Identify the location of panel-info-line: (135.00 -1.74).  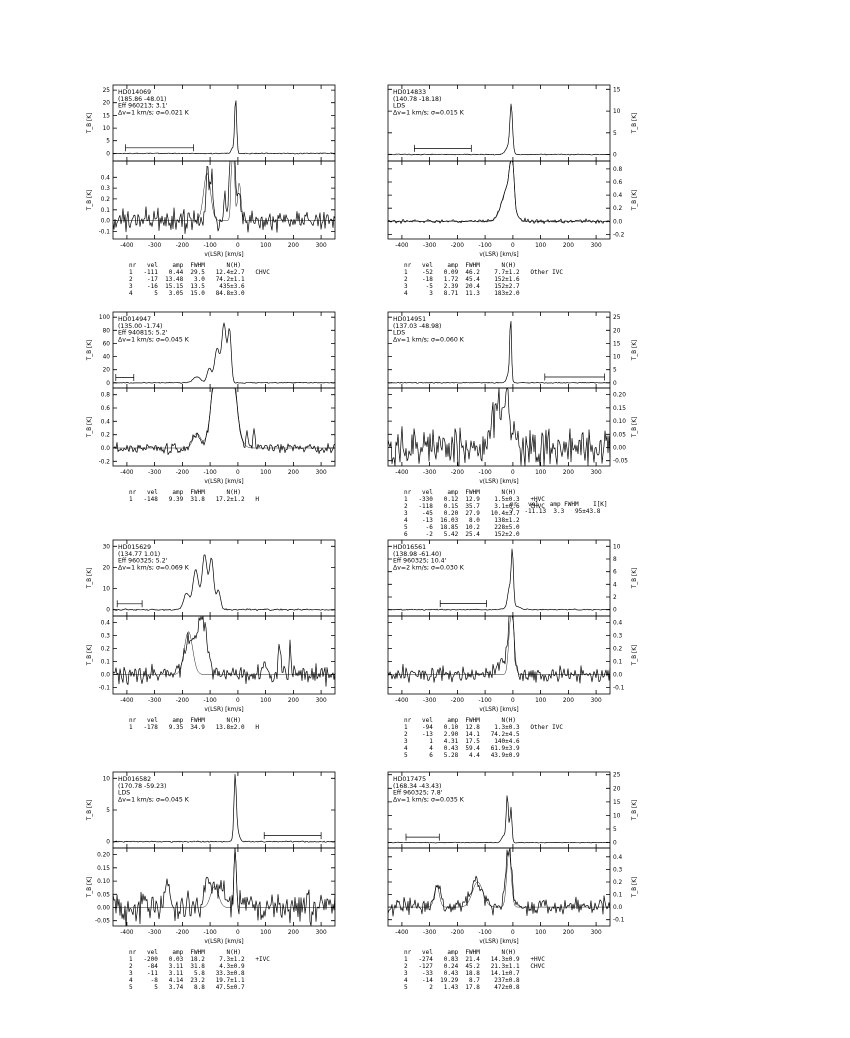
(140, 326).